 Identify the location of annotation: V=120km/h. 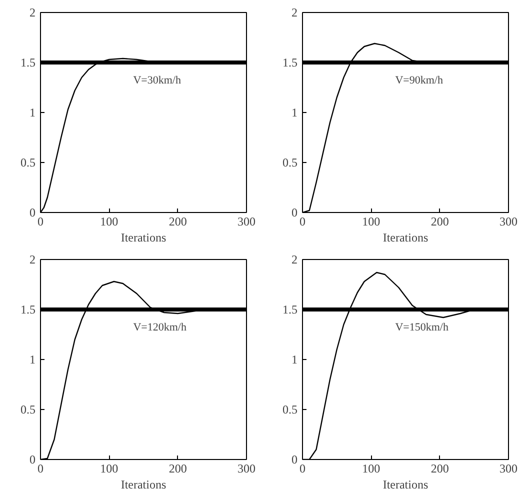
(160, 328).